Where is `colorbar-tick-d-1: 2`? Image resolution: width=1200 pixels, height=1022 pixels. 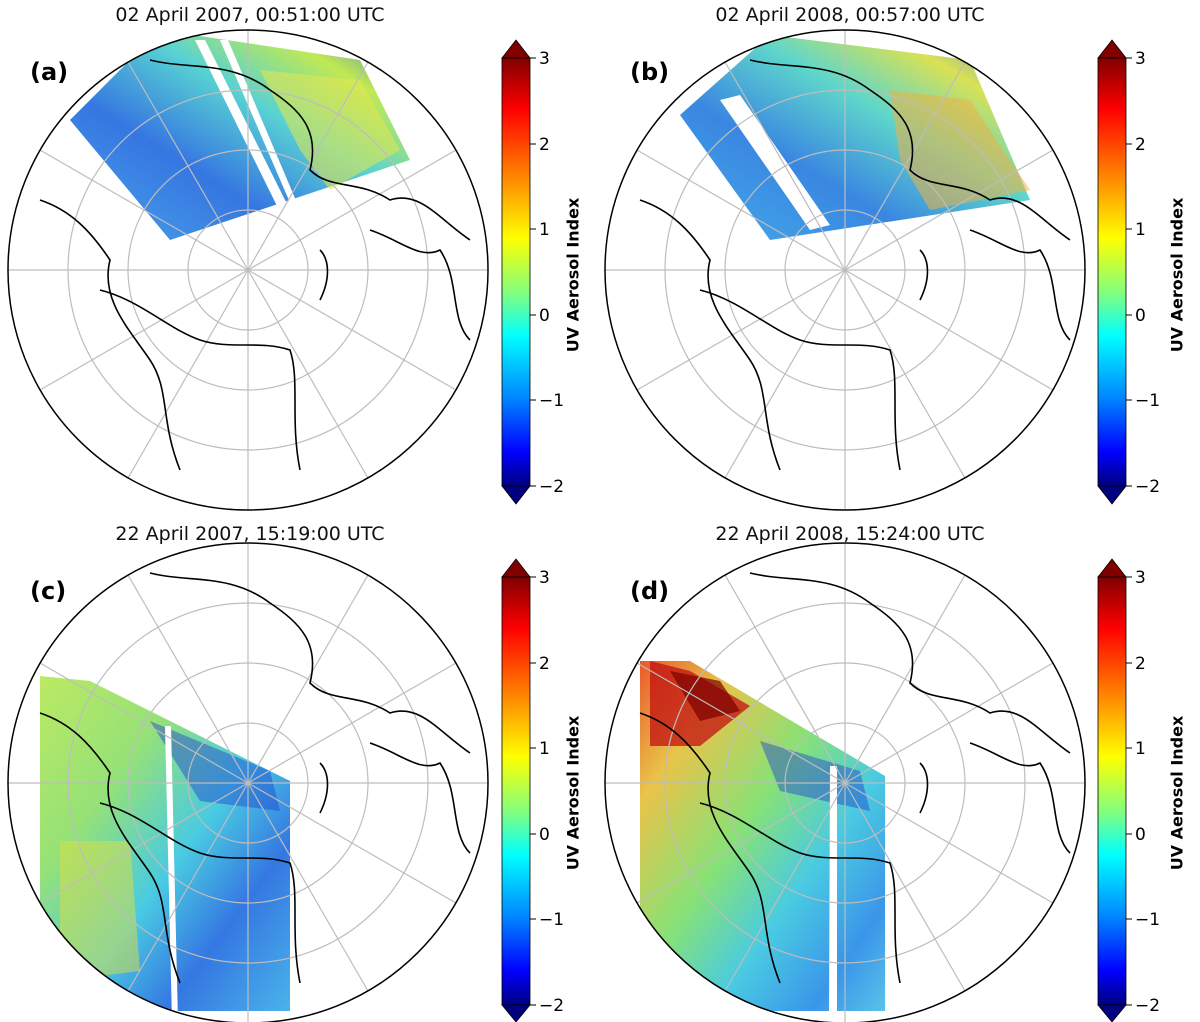
colorbar-tick-d-1: 2 is located at coordinates (1140, 664).